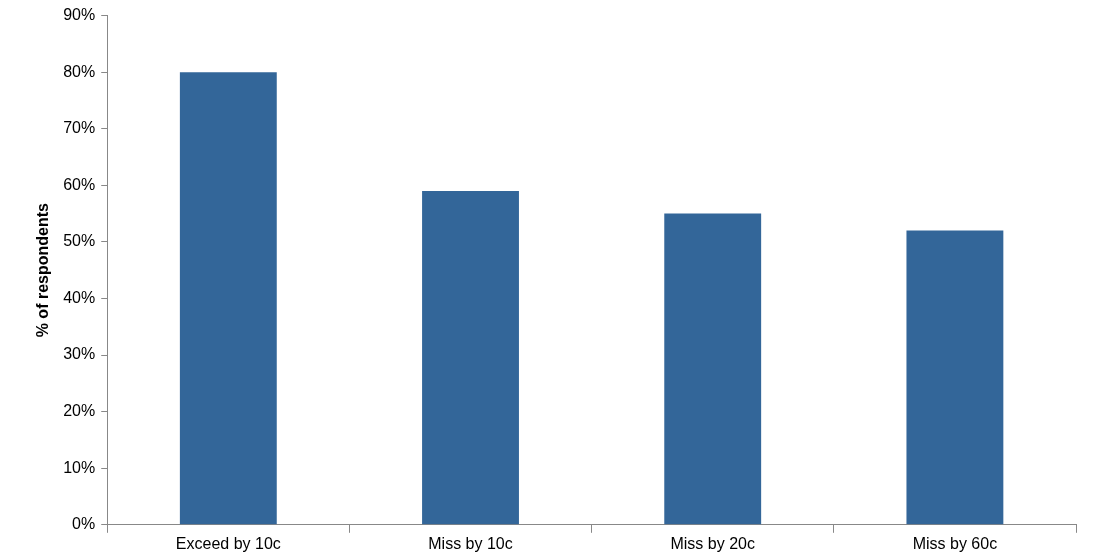 Image resolution: width=1116 pixels, height=560 pixels. I want to click on y-tick-label: 40%, so click(79, 297).